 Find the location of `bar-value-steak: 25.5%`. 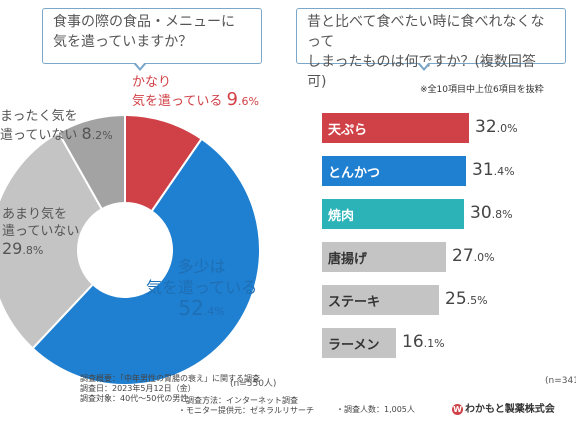

bar-value-steak: 25.5% is located at coordinates (466, 299).